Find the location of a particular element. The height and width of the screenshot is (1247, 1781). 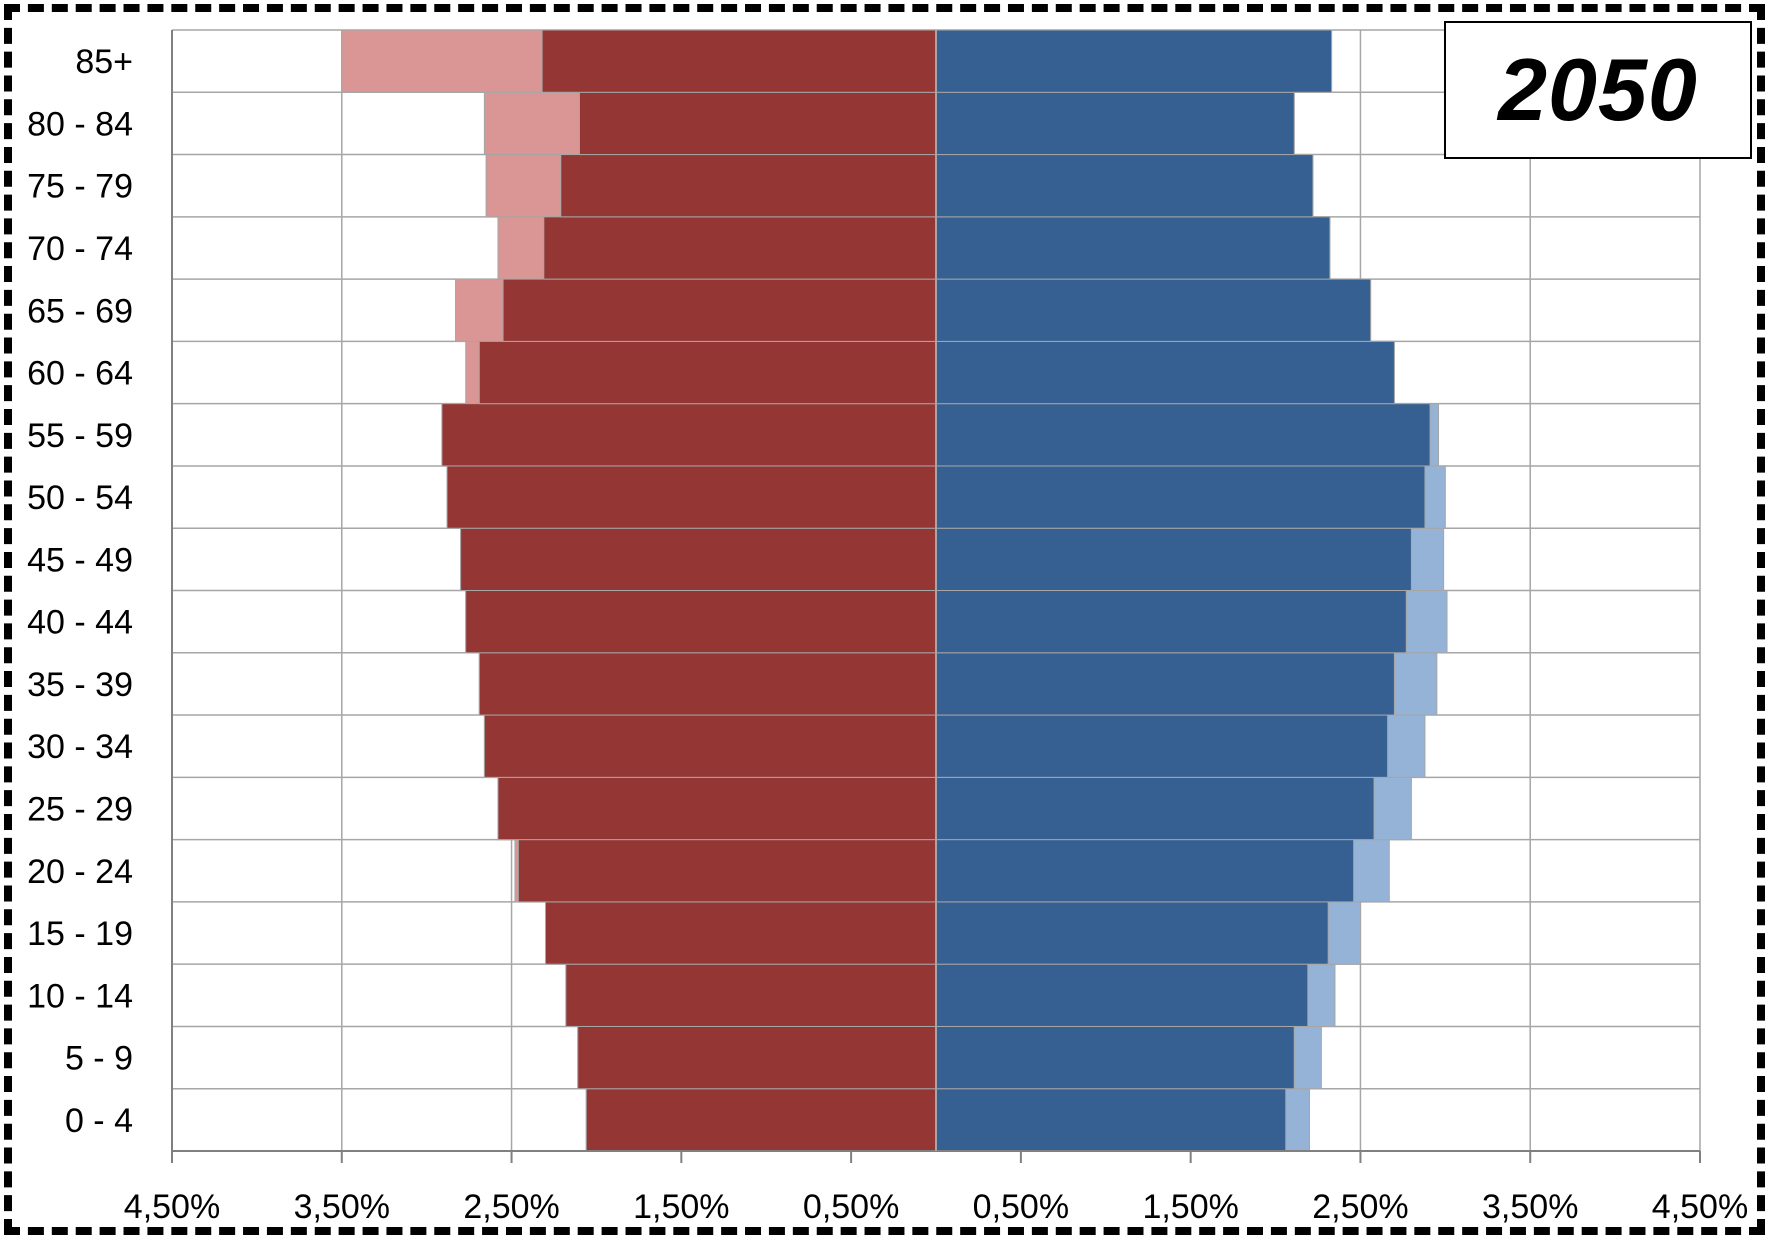

y-tick-label: 70 - 74 is located at coordinates (80, 249).